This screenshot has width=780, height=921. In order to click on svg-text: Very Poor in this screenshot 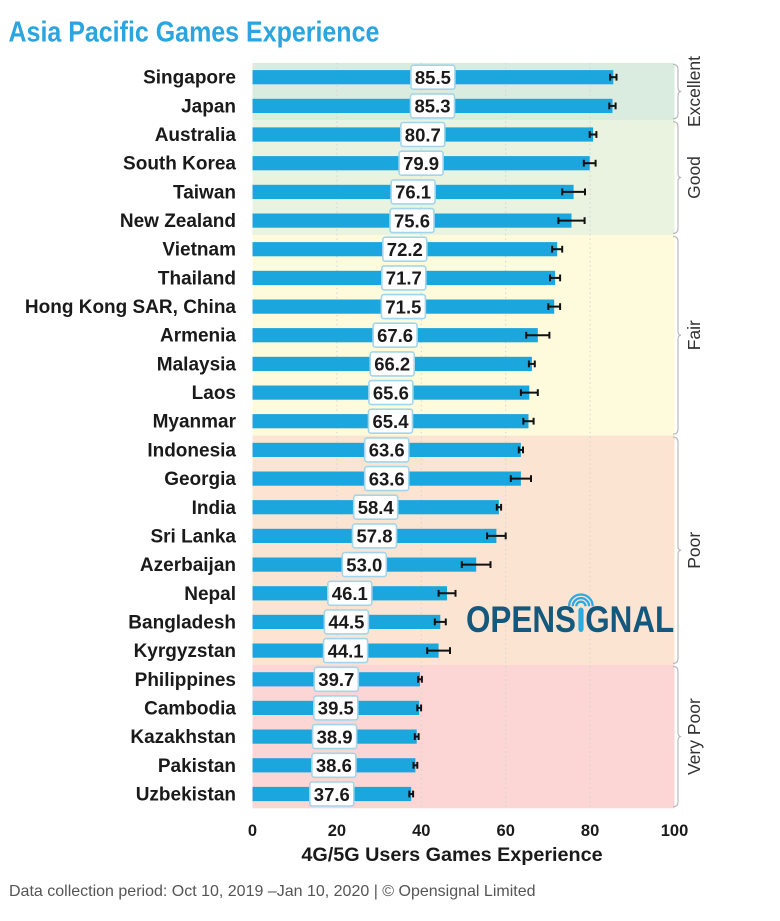, I will do `click(694, 736)`.